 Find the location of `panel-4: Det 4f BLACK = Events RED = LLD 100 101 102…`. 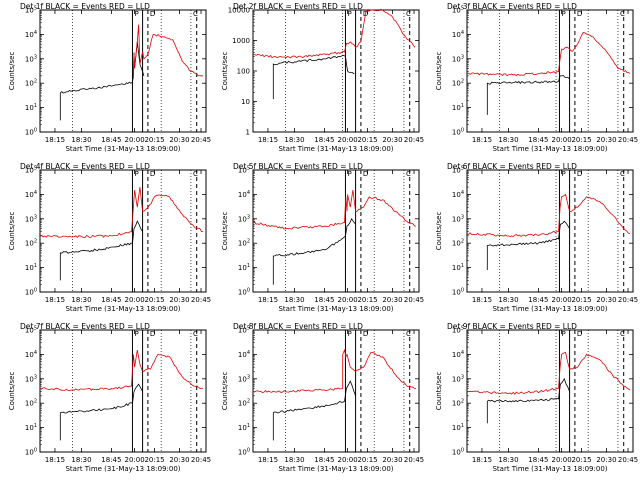

panel-4: Det 4f BLACK = Events RED = LLD 100 101 102… is located at coordinates (109, 237).